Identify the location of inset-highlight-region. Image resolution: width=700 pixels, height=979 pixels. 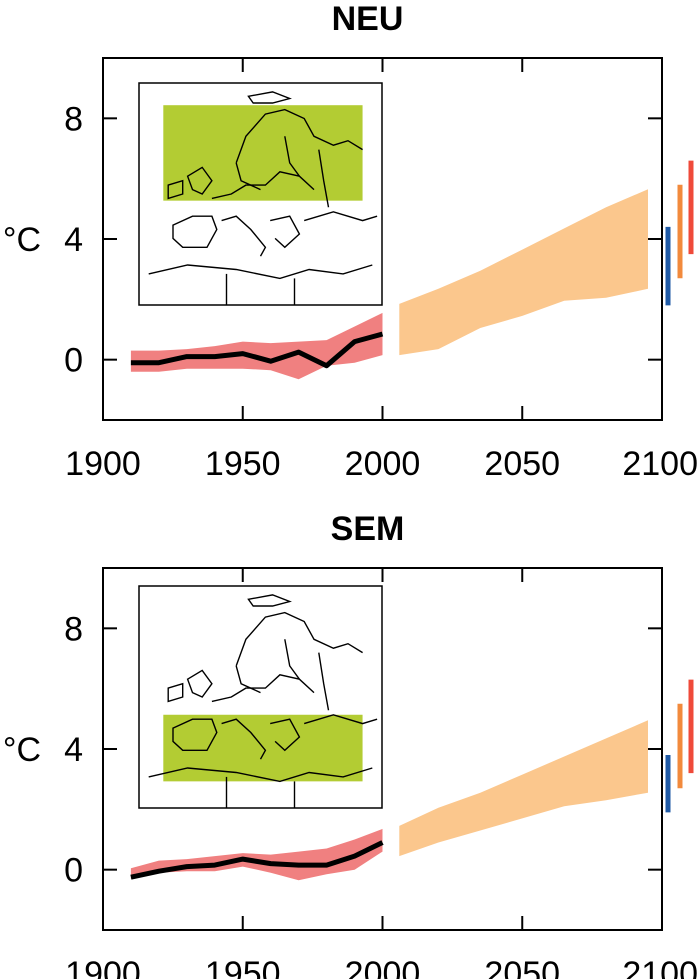
(263, 153).